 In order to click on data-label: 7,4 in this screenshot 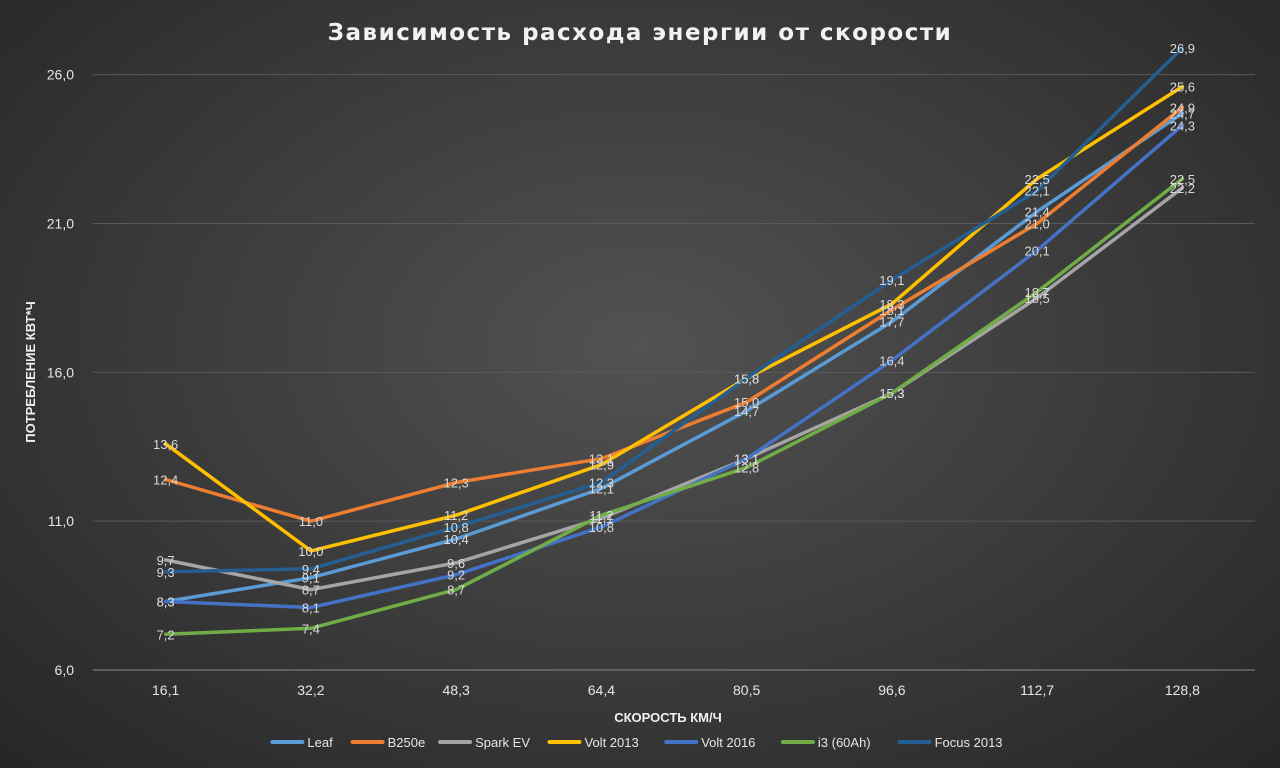, I will do `click(311, 628)`.